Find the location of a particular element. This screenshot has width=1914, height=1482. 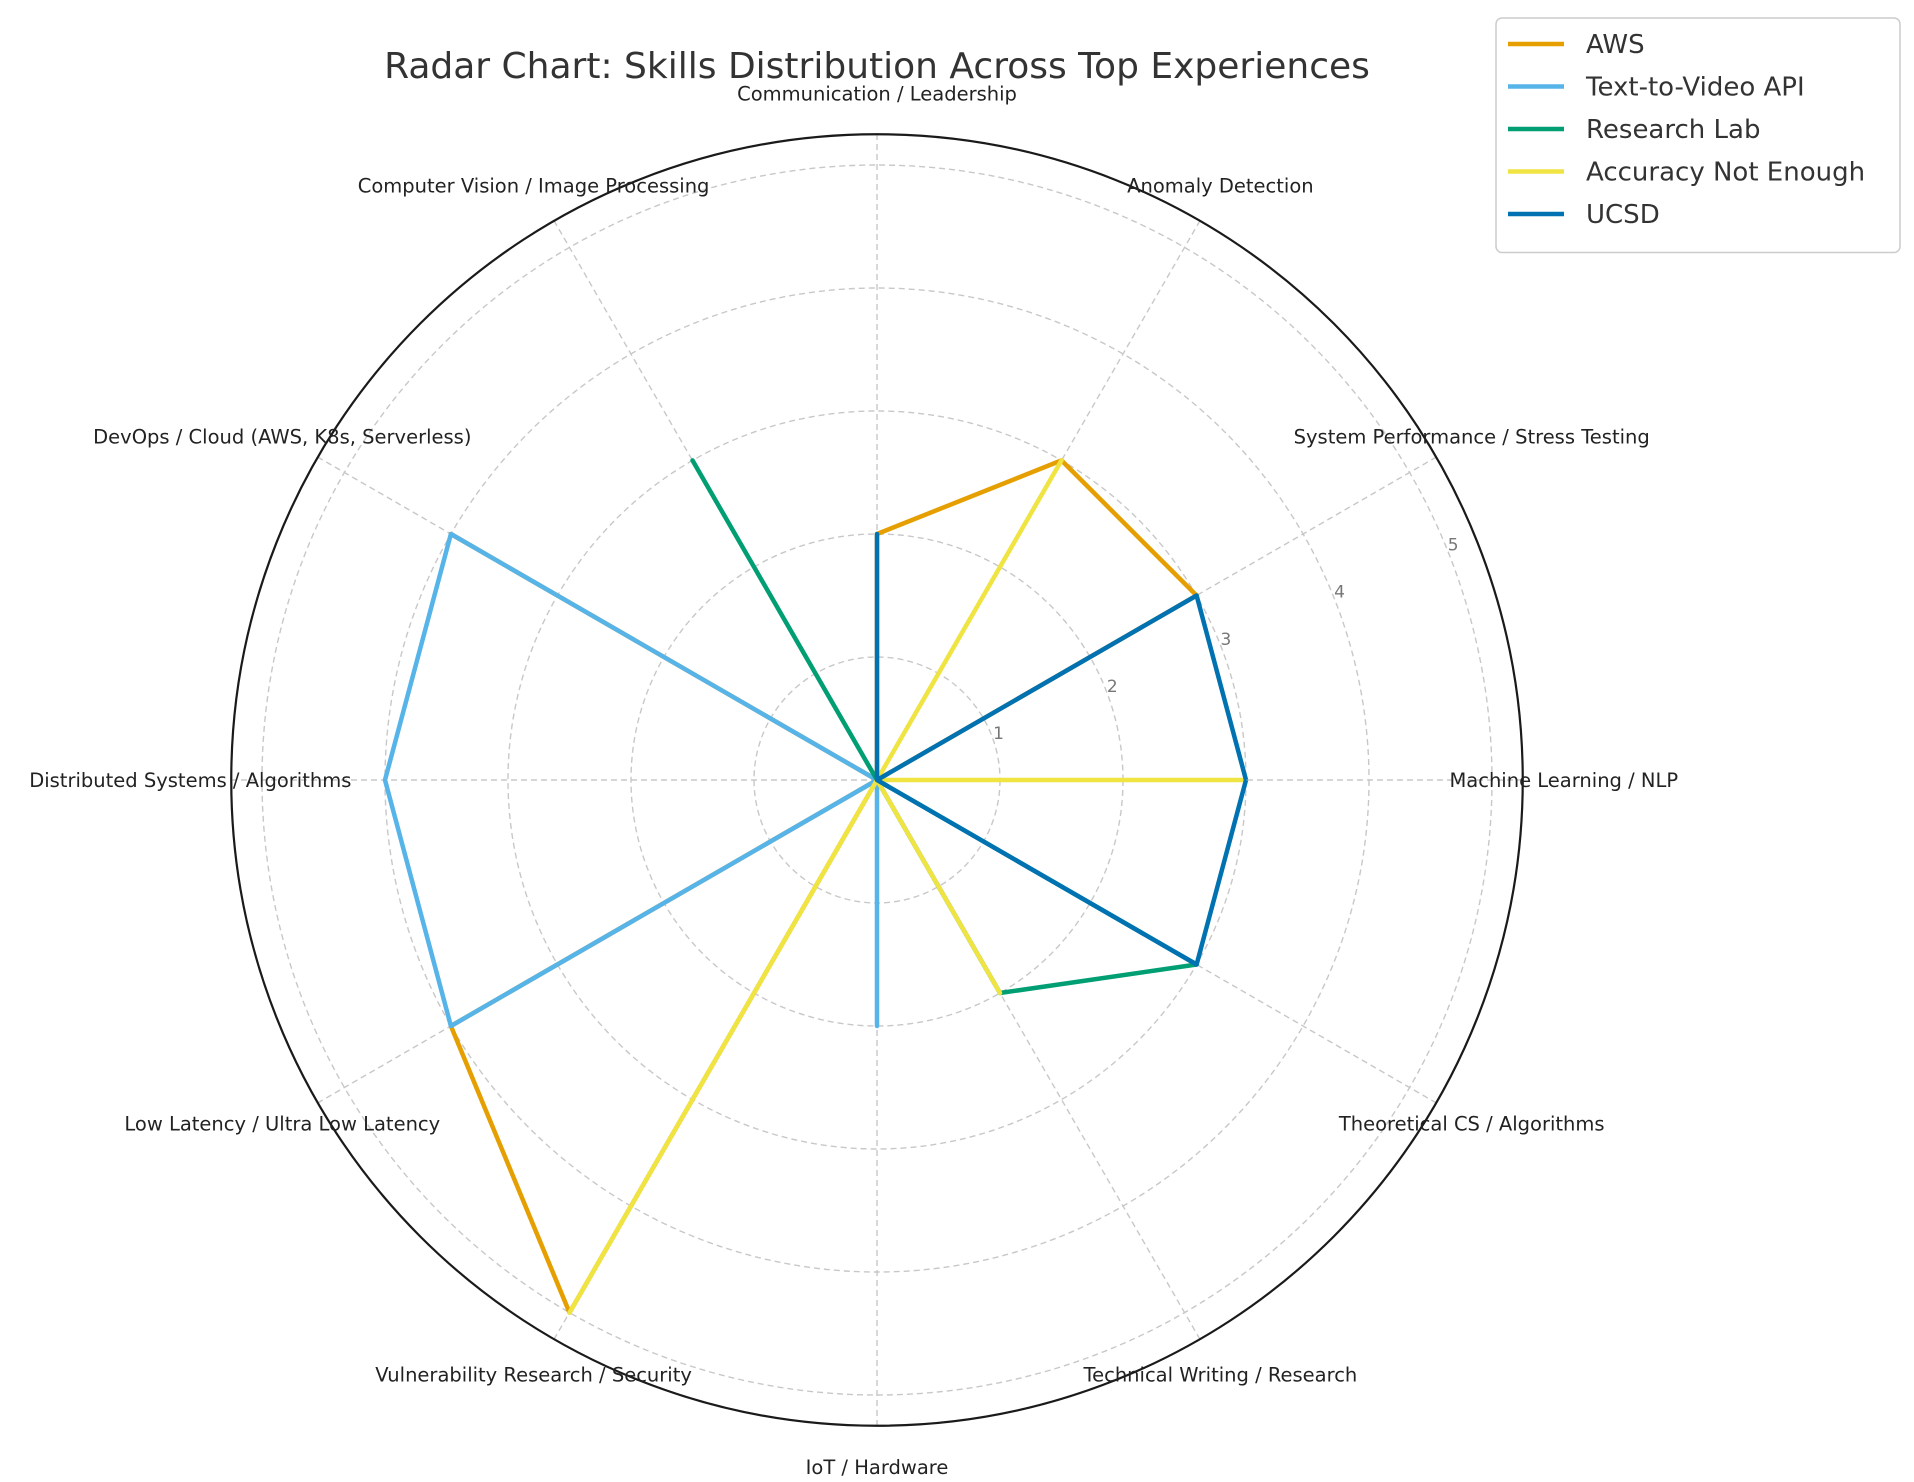

category-label-distributed-systems-algorithms: Distributed Systems / Algorithms is located at coordinates (190, 780).